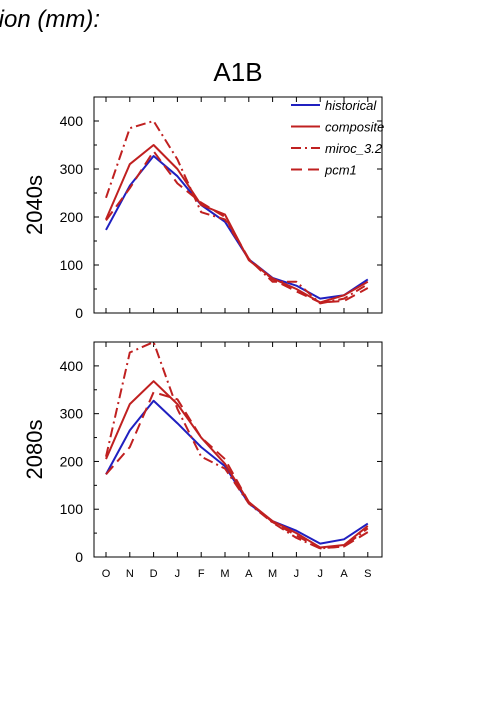 This screenshot has width=501, height=709. I want to click on legend-label: historical, so click(351, 105).